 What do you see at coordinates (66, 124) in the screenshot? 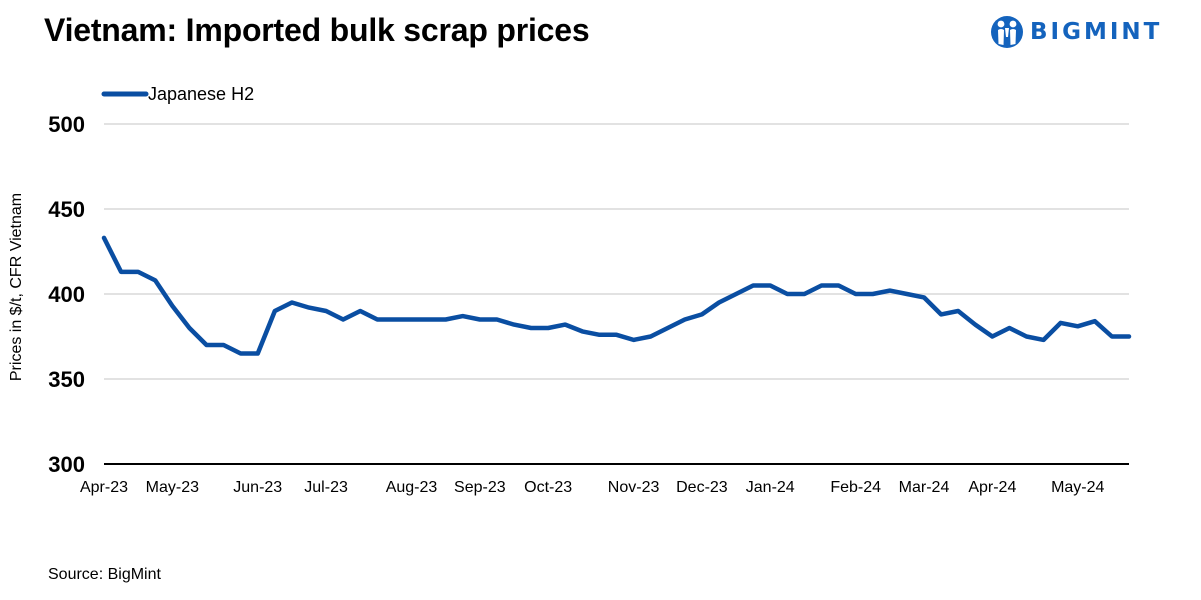
I see `y-tick-label: 500` at bounding box center [66, 124].